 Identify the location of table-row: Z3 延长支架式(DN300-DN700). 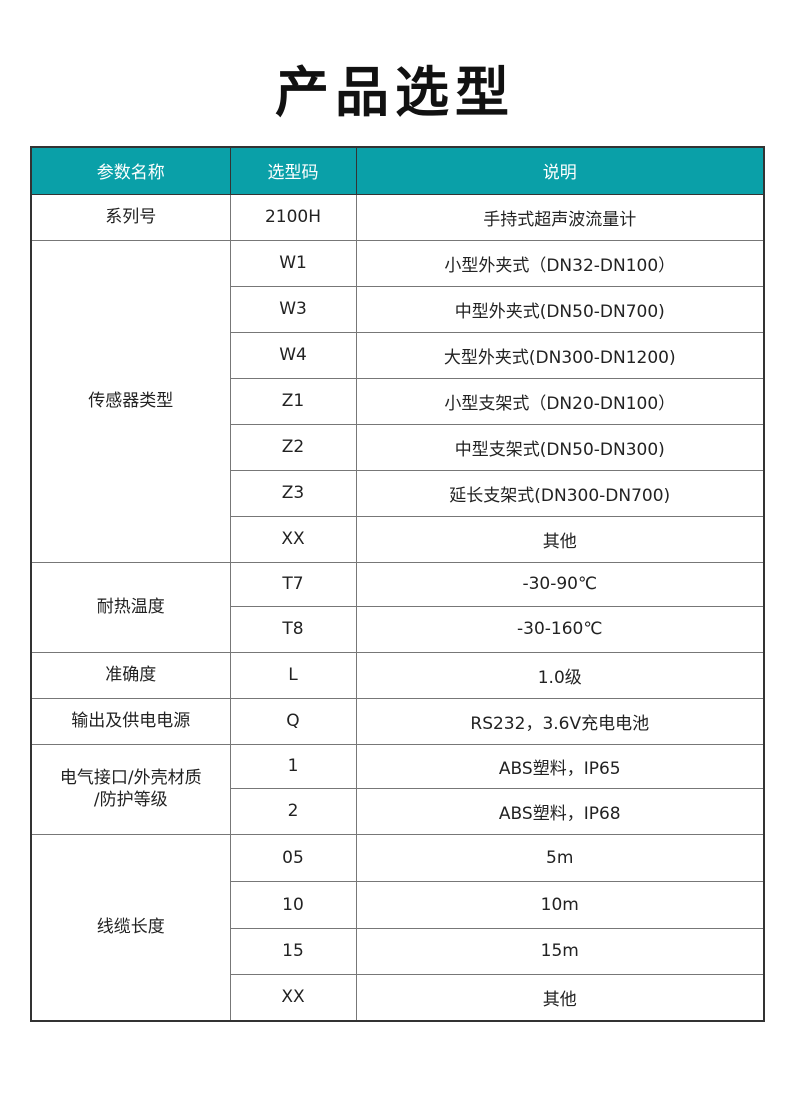
(398, 493).